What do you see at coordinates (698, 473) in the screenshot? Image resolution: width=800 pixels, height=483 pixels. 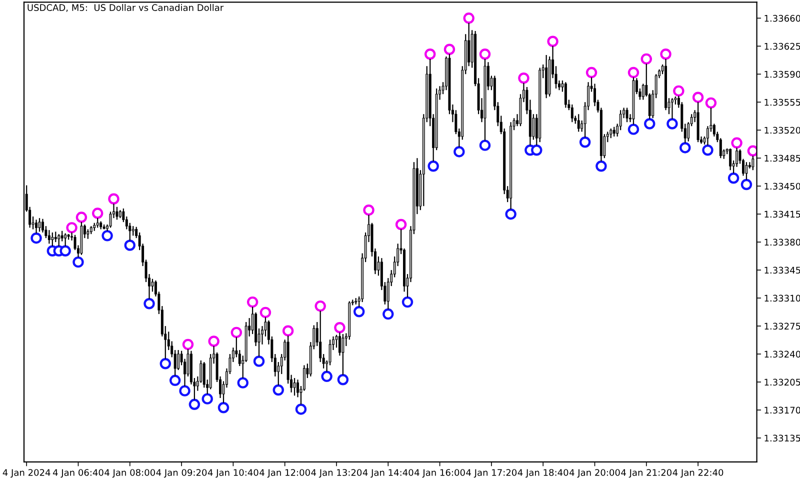 I see `x-tick-label: 4 Jan 22:40` at bounding box center [698, 473].